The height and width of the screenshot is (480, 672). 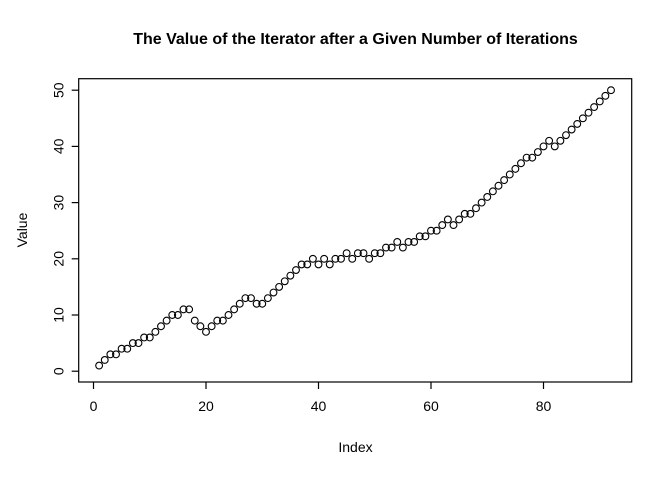 What do you see at coordinates (319, 406) in the screenshot?
I see `x-tick-label: 40` at bounding box center [319, 406].